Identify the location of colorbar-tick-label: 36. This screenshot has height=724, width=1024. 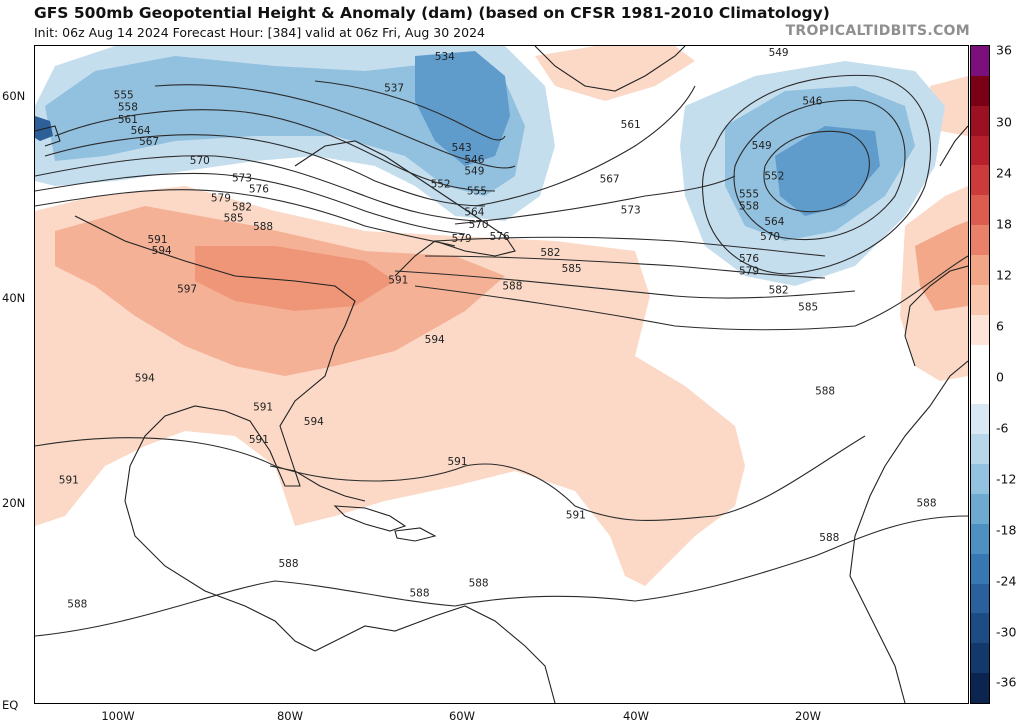
(1004, 50).